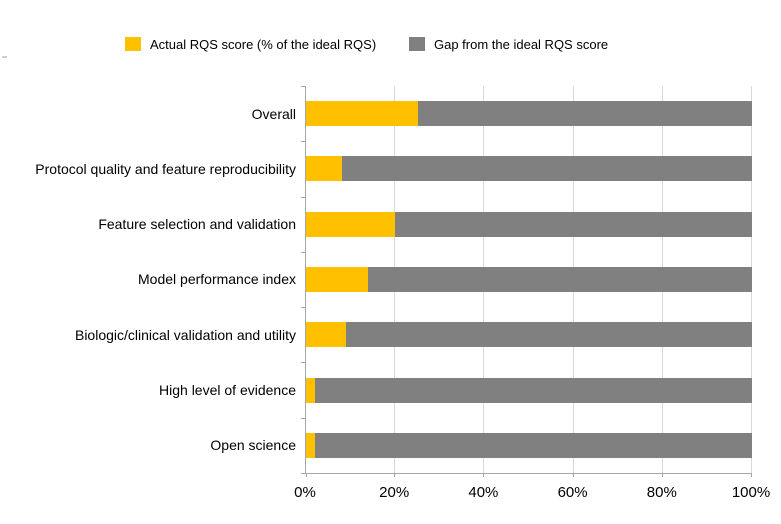  What do you see at coordinates (394, 492) in the screenshot?
I see `x-tick-label: 20%` at bounding box center [394, 492].